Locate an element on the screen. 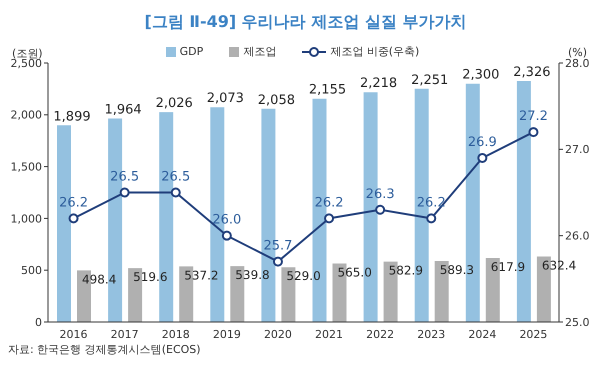 Image resolution: width=611 pixels, height=367 pixels. data-label: 2,155 is located at coordinates (327, 90).